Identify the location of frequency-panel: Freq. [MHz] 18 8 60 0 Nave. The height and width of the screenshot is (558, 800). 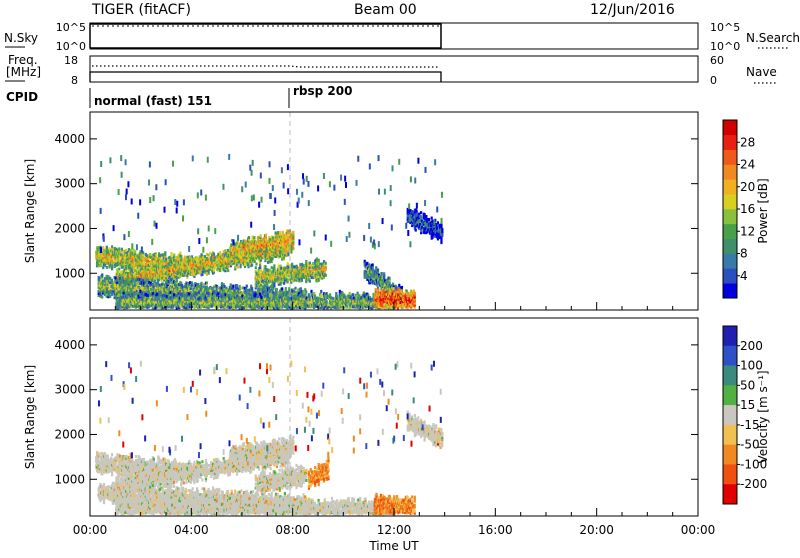
(391, 70).